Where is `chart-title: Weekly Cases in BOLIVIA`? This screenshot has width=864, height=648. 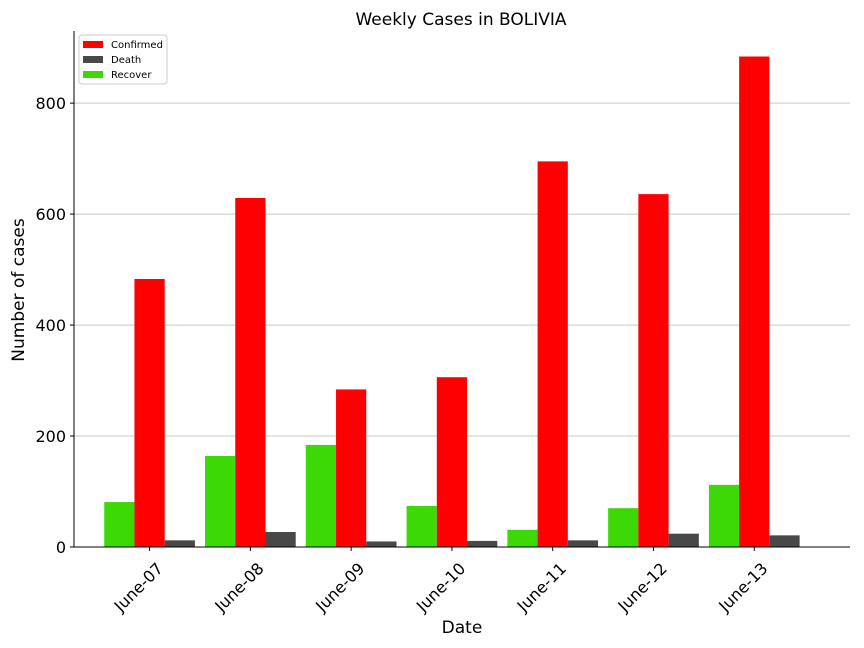
chart-title: Weekly Cases in BOLIVIA is located at coordinates (460, 20).